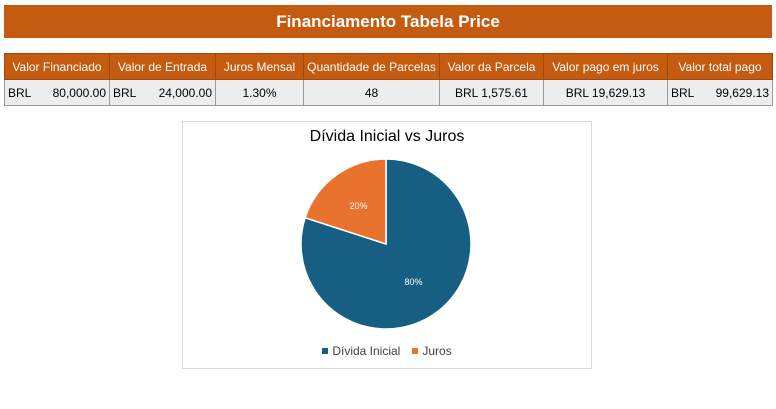 Image resolution: width=776 pixels, height=409 pixels. Describe the element at coordinates (605, 92) in the screenshot. I see `cell-valor-juros: BRL 19,629.13` at that location.